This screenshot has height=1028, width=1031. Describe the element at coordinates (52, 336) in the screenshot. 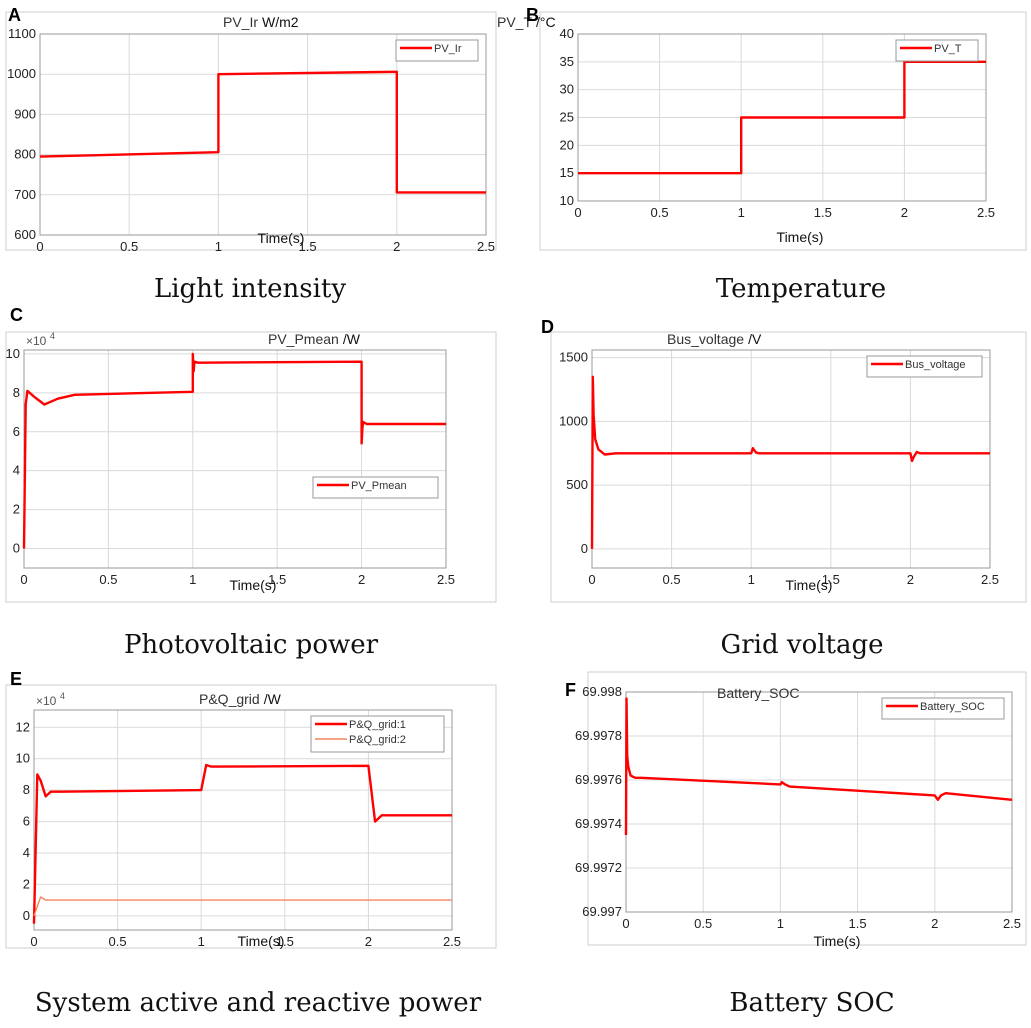

I see `axis-scale-exponent: 4` at that location.